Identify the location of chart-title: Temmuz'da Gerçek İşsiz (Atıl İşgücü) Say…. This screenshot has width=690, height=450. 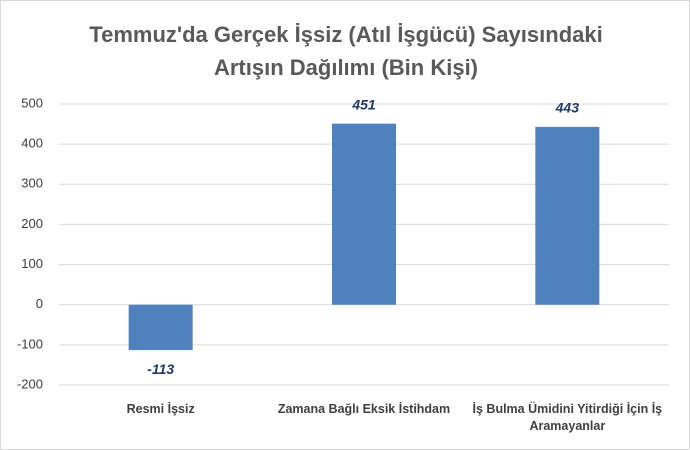
(345, 34).